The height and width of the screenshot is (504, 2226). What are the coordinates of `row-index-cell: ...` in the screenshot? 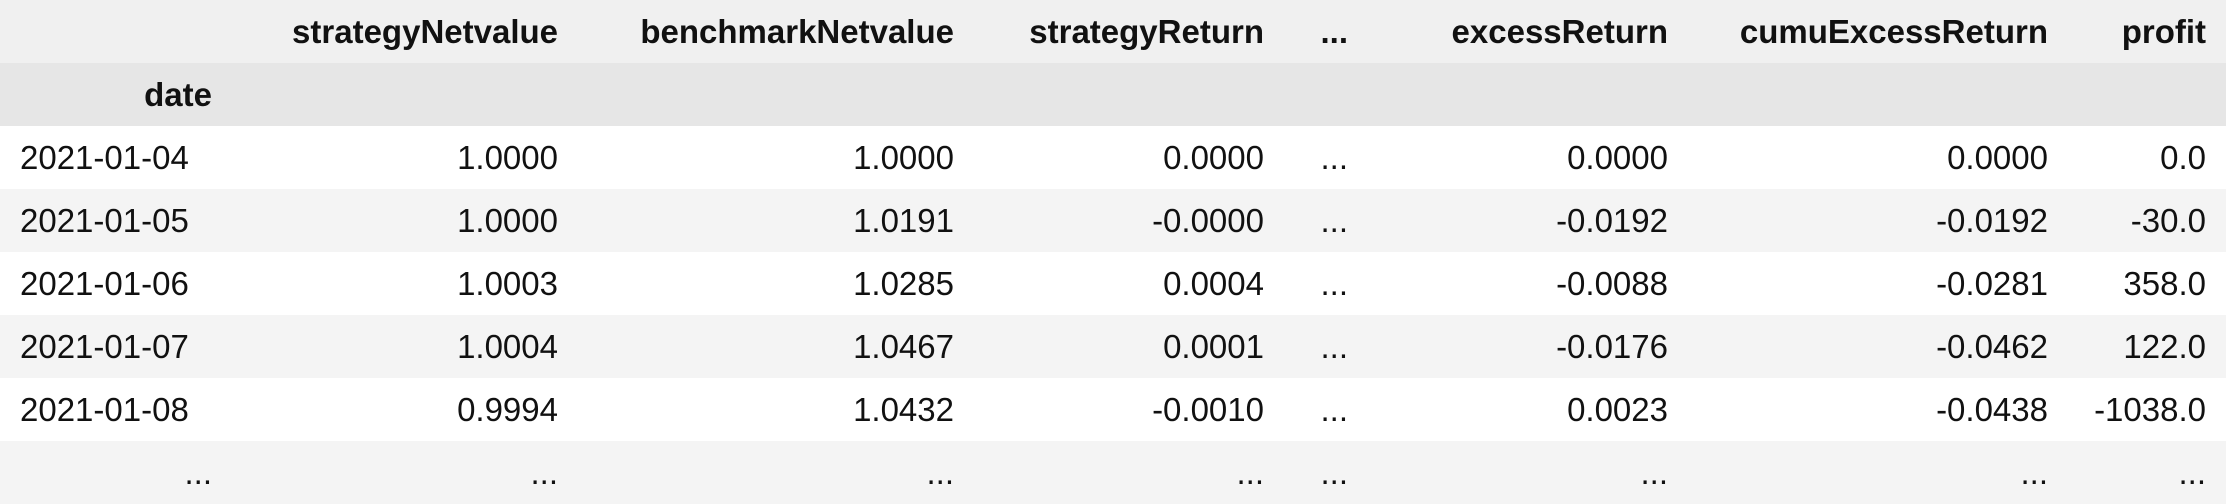 It's located at (198, 472).